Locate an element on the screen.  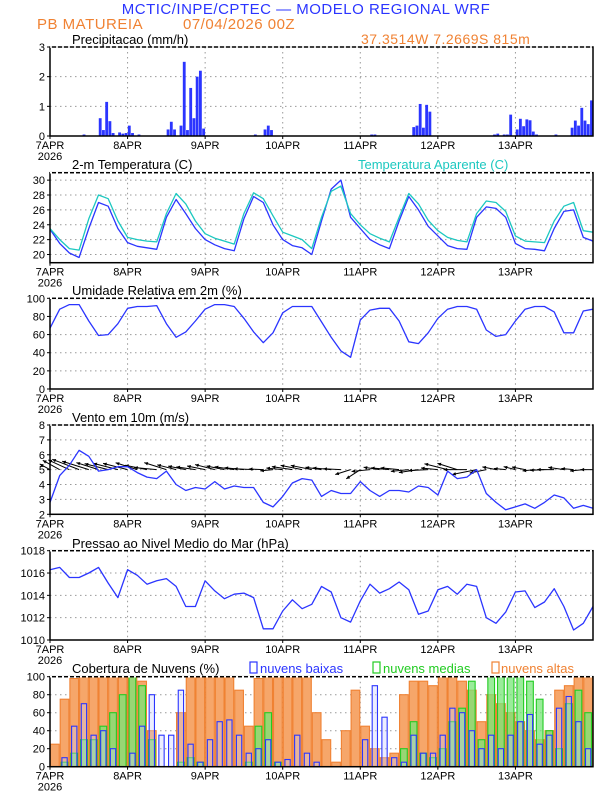
y-tick-label: 22 is located at coordinates (39, 241).